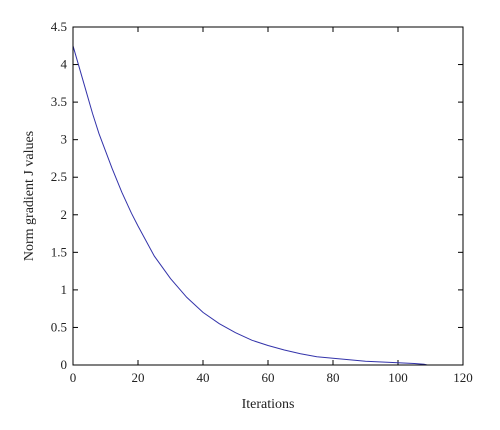 This screenshot has height=430, width=500. I want to click on x-tick-label: 60, so click(268, 377).